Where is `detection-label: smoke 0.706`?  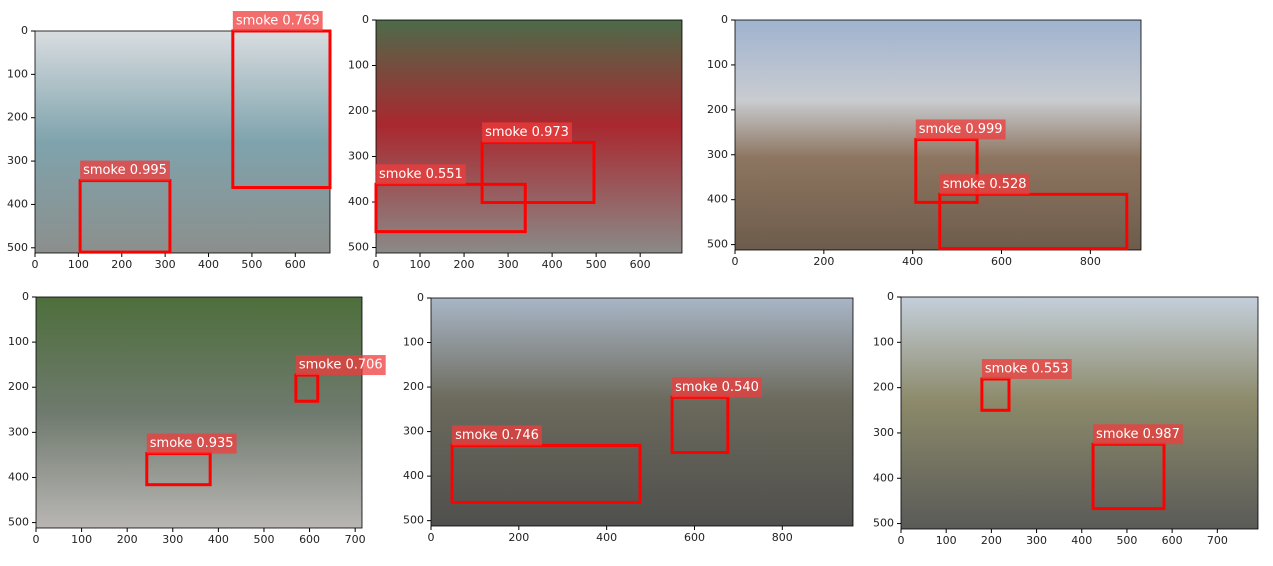 detection-label: smoke 0.706 is located at coordinates (341, 365).